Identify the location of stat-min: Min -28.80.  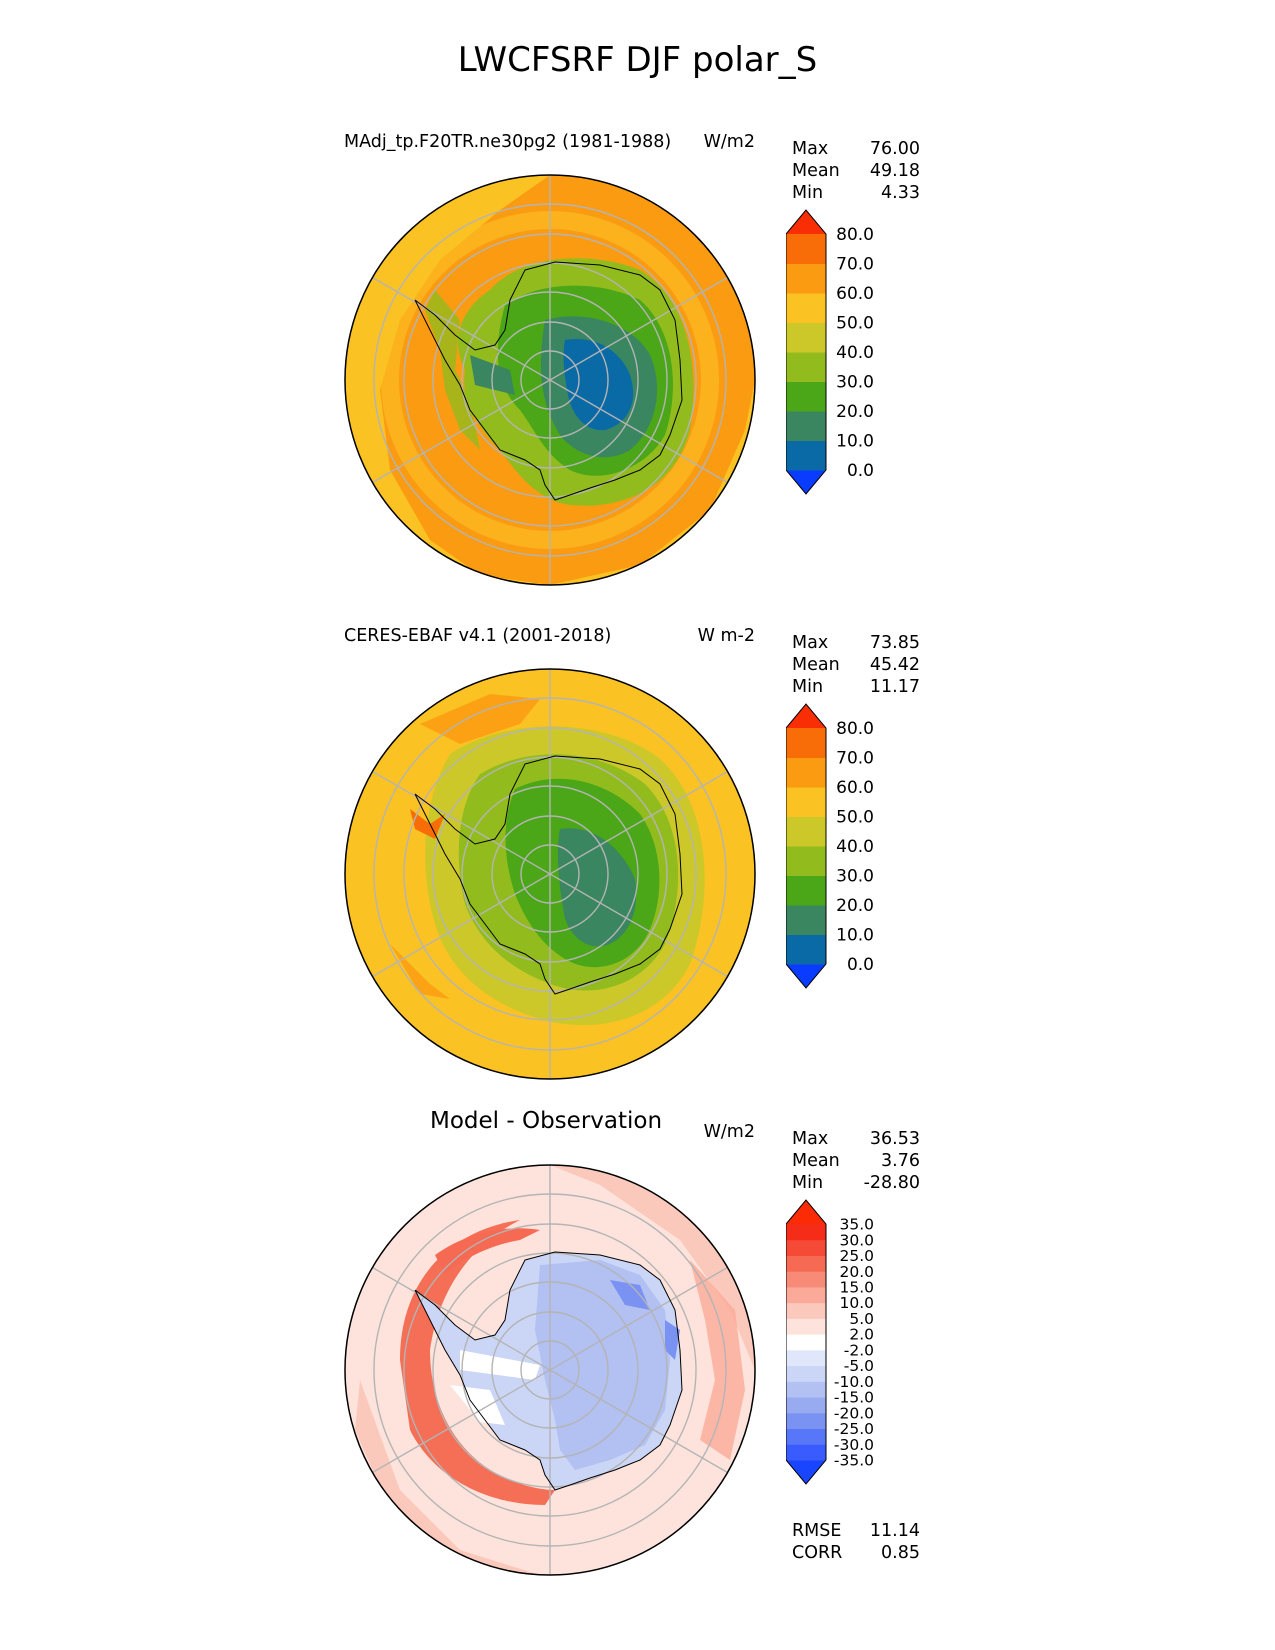
(856, 1183).